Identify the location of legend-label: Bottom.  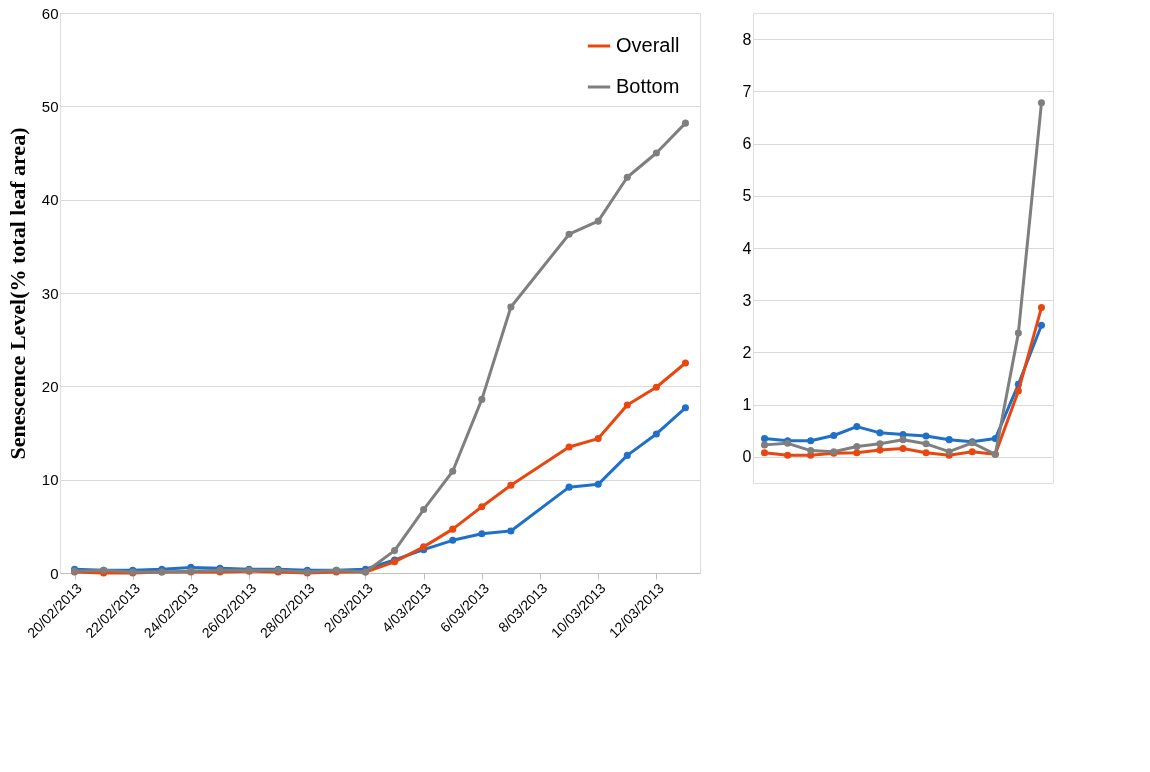
(648, 86).